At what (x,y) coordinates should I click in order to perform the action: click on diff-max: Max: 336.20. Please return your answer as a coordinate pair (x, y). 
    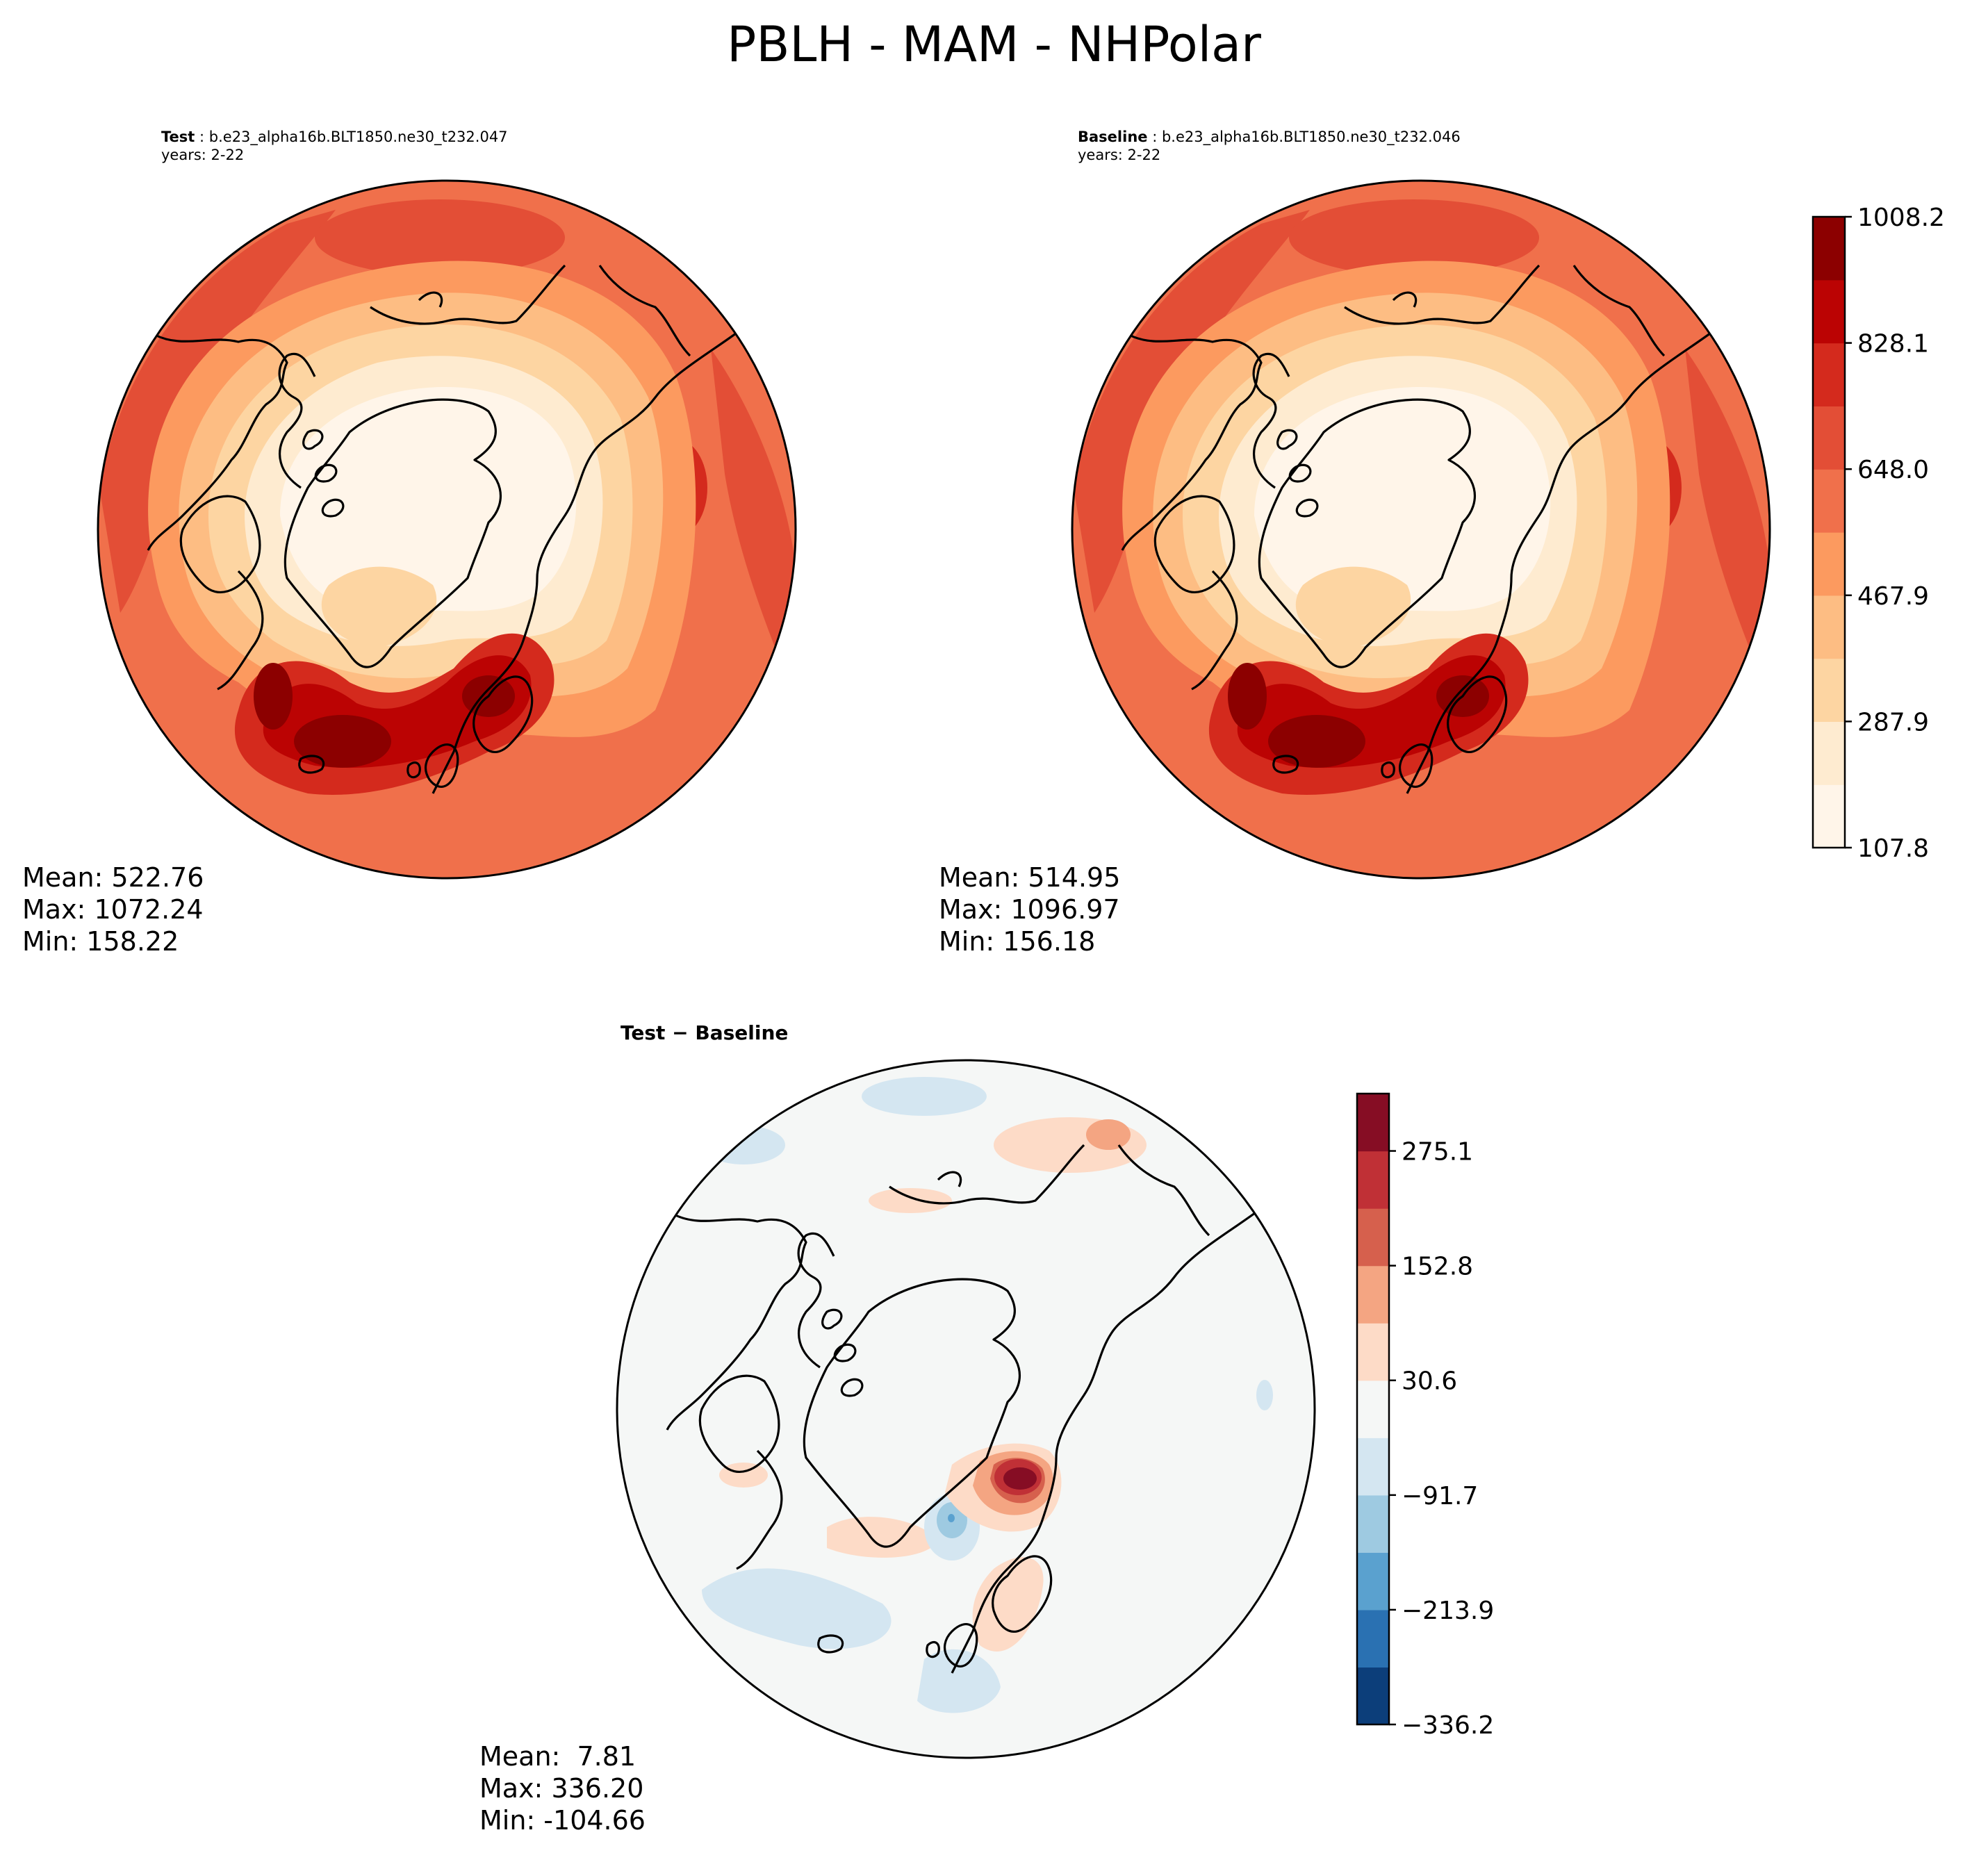
    Looking at the image, I should click on (561, 1788).